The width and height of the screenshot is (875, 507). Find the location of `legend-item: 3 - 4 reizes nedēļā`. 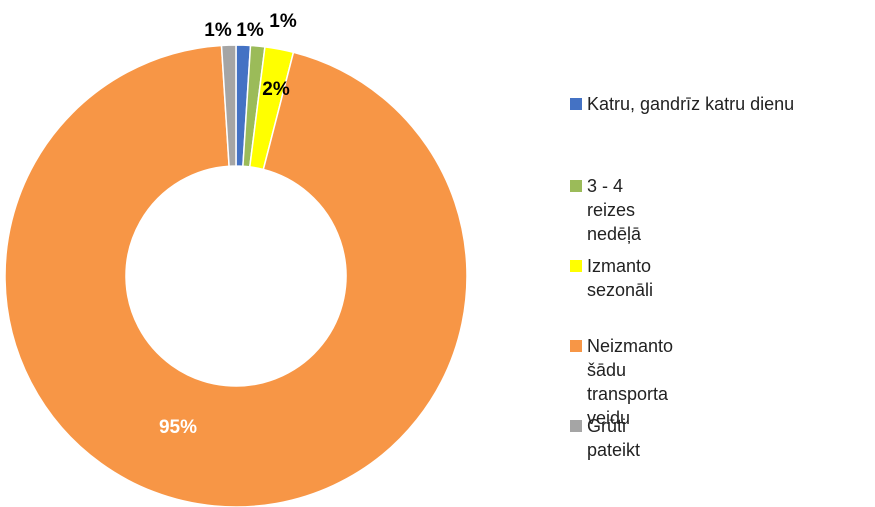

legend-item: 3 - 4 reizes nedēļā is located at coordinates (605, 210).